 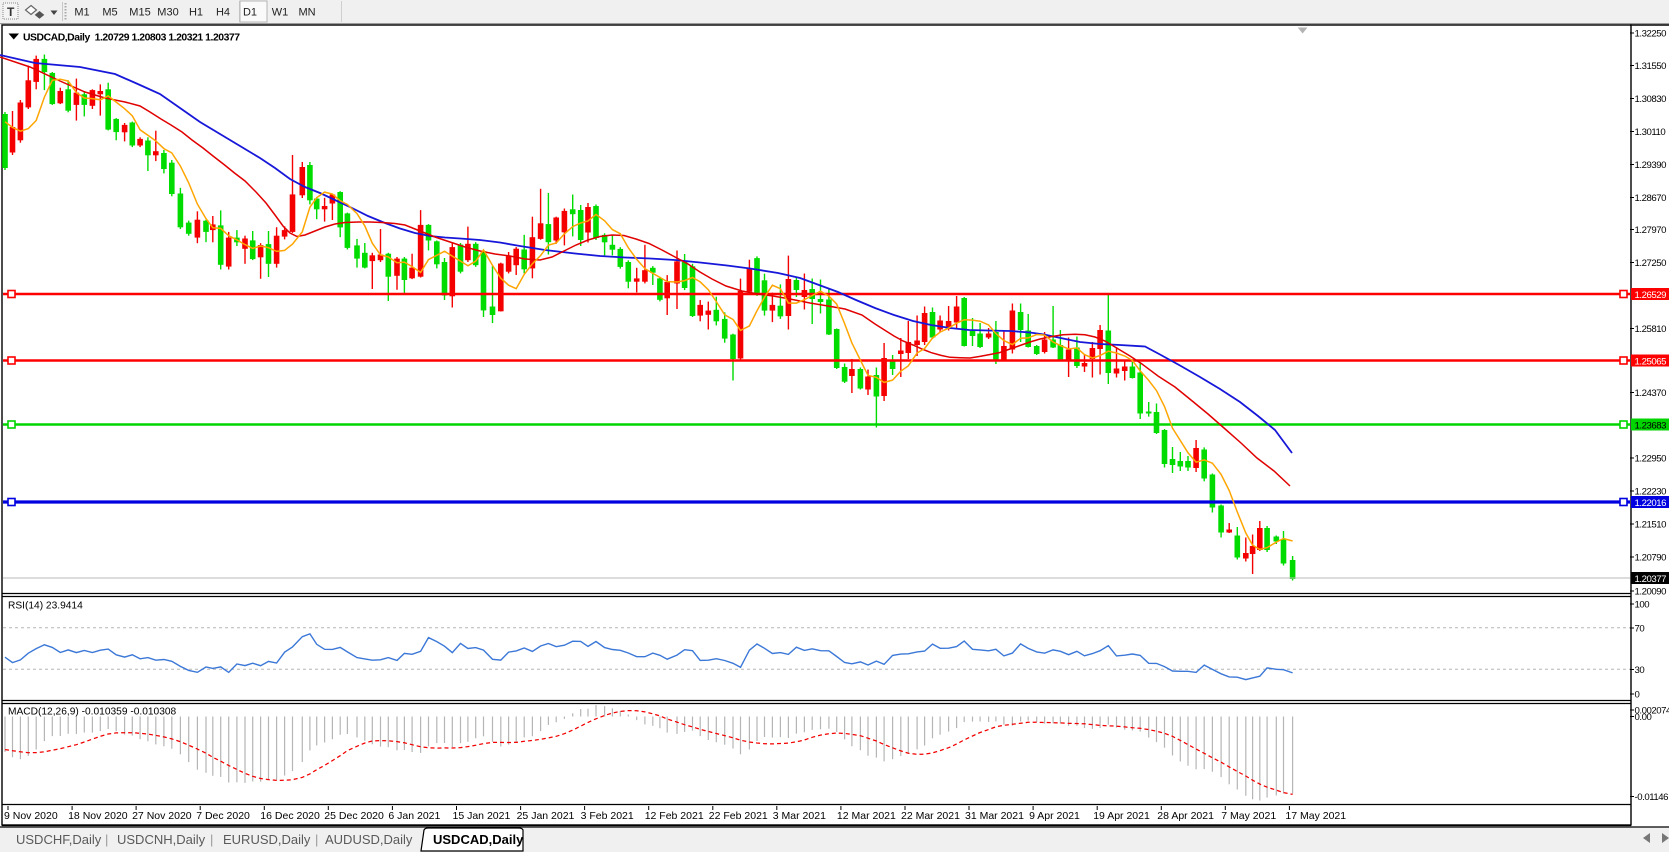 What do you see at coordinates (1651, 263) in the screenshot?
I see `svg-text: 1.27250` at bounding box center [1651, 263].